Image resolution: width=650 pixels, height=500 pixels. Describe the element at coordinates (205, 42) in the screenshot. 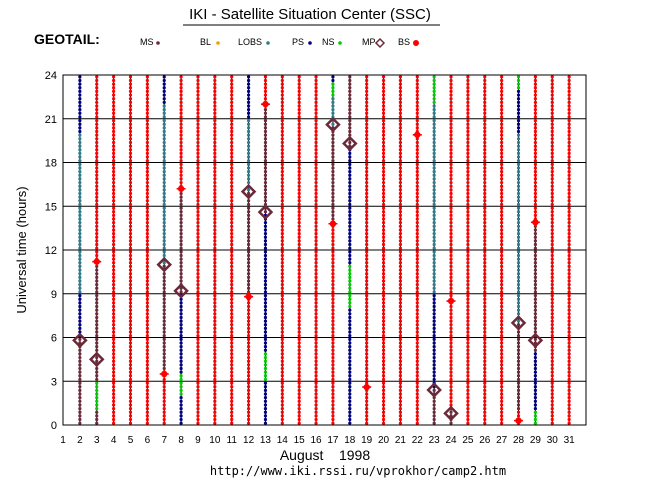

I see `legend-label-bl: BL` at that location.